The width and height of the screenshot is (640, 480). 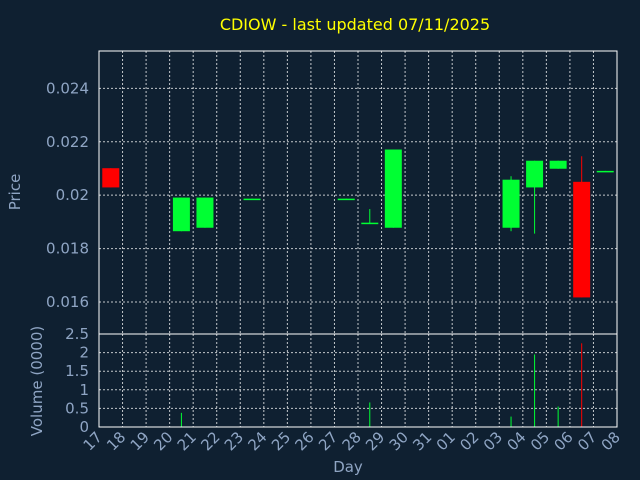 What do you see at coordinates (15, 192) in the screenshot?
I see `price-axis-label: Price` at bounding box center [15, 192].